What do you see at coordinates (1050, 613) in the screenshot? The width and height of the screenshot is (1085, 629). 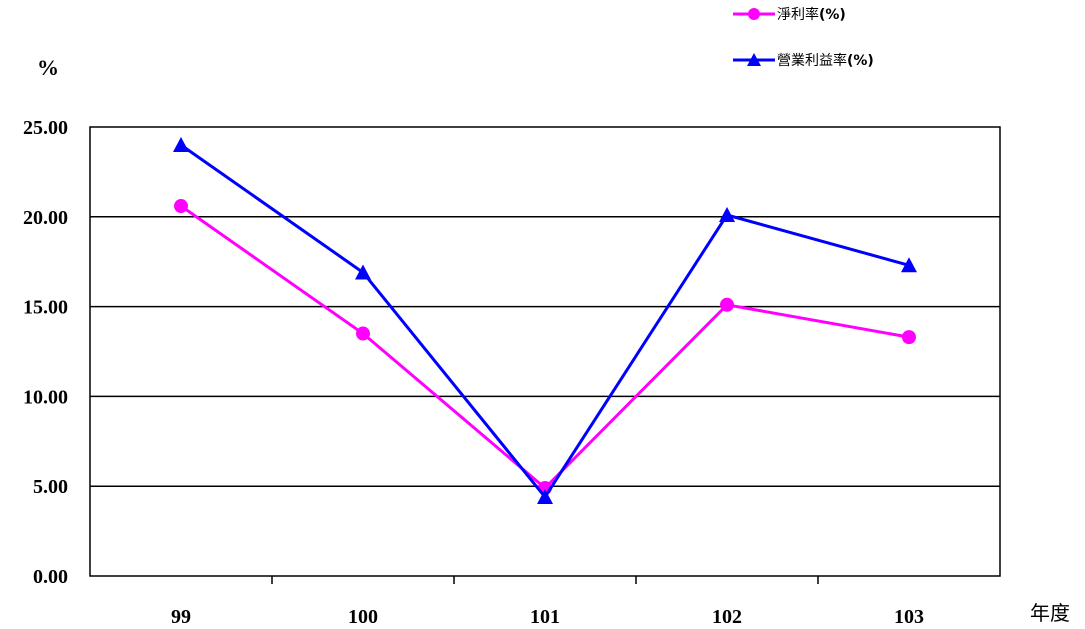 I see `x-axis-unit: 年度` at bounding box center [1050, 613].